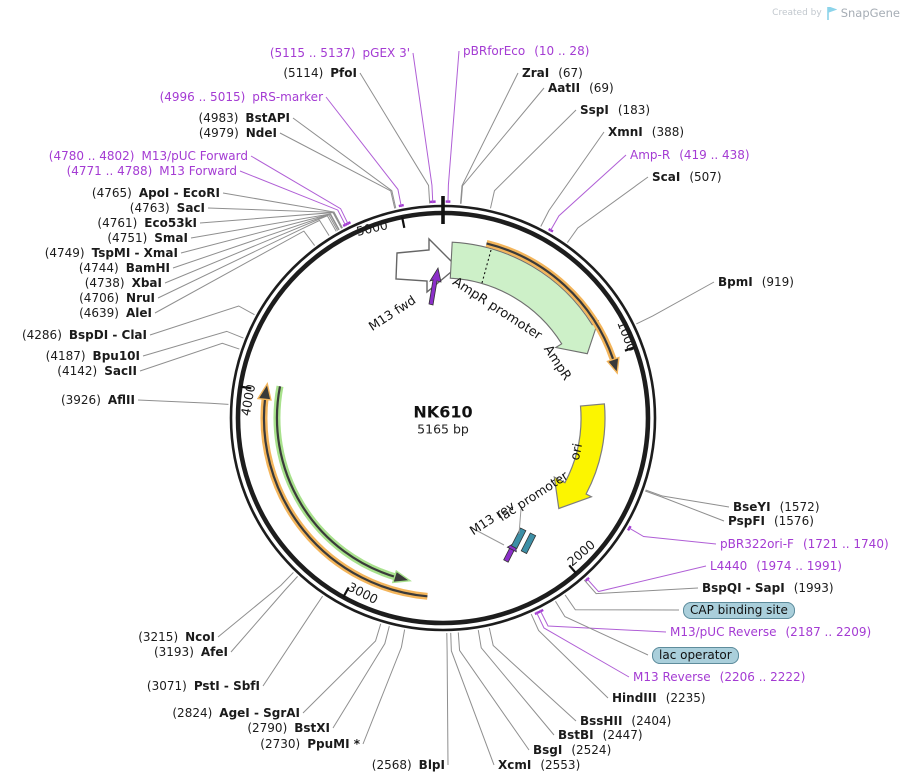 The width and height of the screenshot is (910, 784). What do you see at coordinates (427, 265) in the screenshot?
I see `ampr-promoter-arrow` at bounding box center [427, 265].